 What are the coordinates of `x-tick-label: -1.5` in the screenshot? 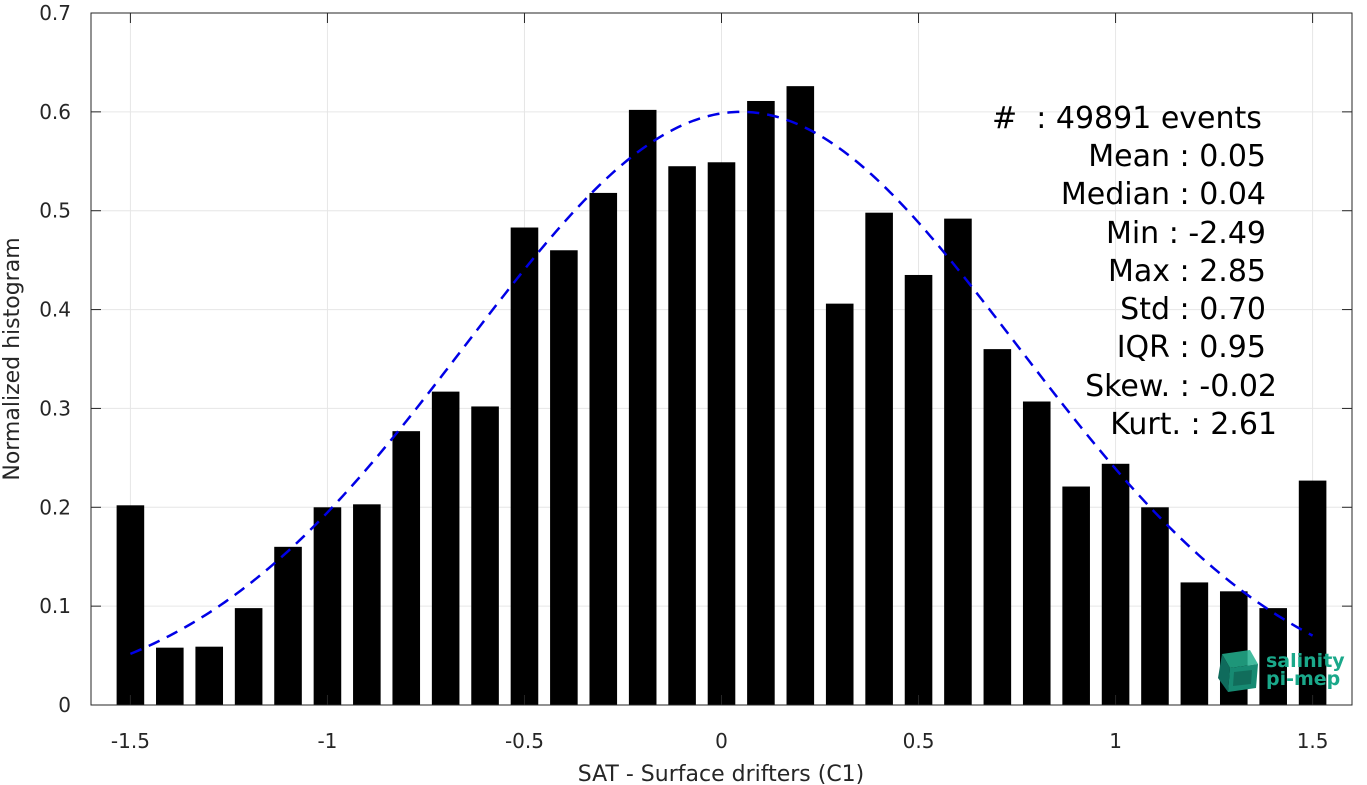 It's located at (130, 741).